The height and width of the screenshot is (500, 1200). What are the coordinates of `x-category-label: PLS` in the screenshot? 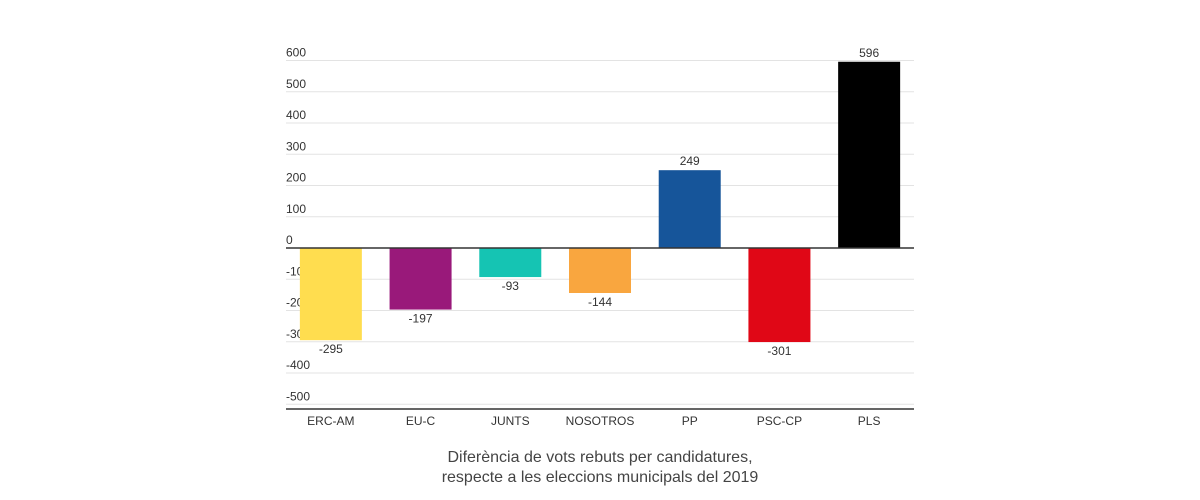 It's located at (869, 421).